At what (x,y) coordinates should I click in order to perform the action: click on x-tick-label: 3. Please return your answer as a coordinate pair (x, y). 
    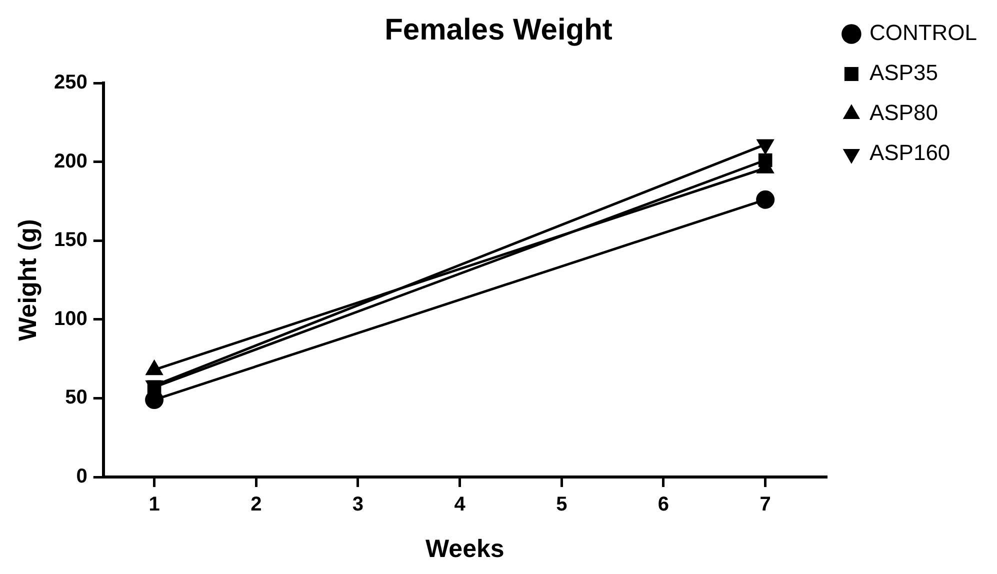
    Looking at the image, I should click on (358, 505).